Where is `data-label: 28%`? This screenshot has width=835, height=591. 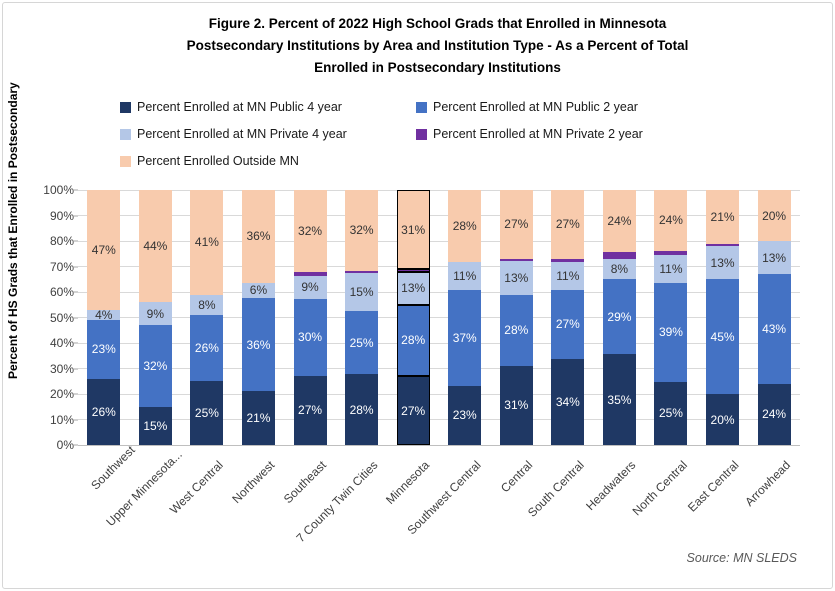 data-label: 28% is located at coordinates (516, 330).